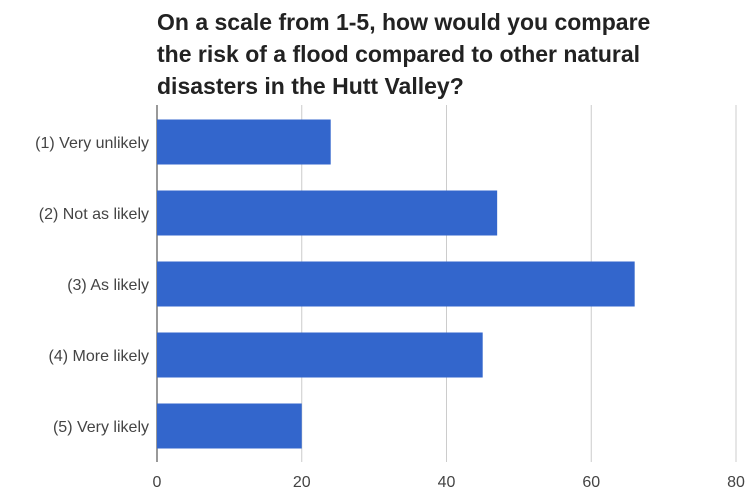 The height and width of the screenshot is (492, 750). What do you see at coordinates (157, 482) in the screenshot?
I see `x-tick-label: 0` at bounding box center [157, 482].